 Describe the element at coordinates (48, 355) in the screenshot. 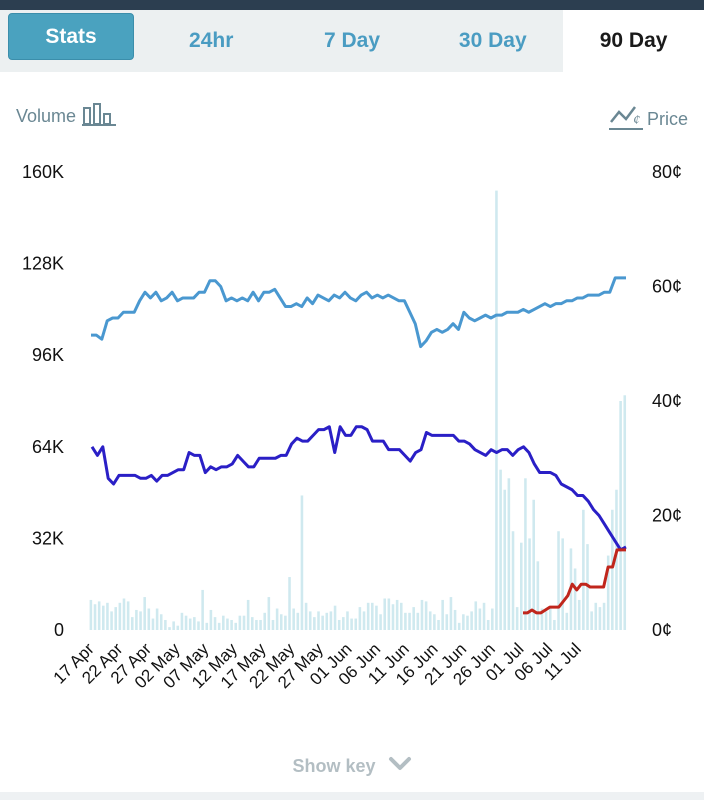

I see `left-axis-tick-label: 96K` at that location.